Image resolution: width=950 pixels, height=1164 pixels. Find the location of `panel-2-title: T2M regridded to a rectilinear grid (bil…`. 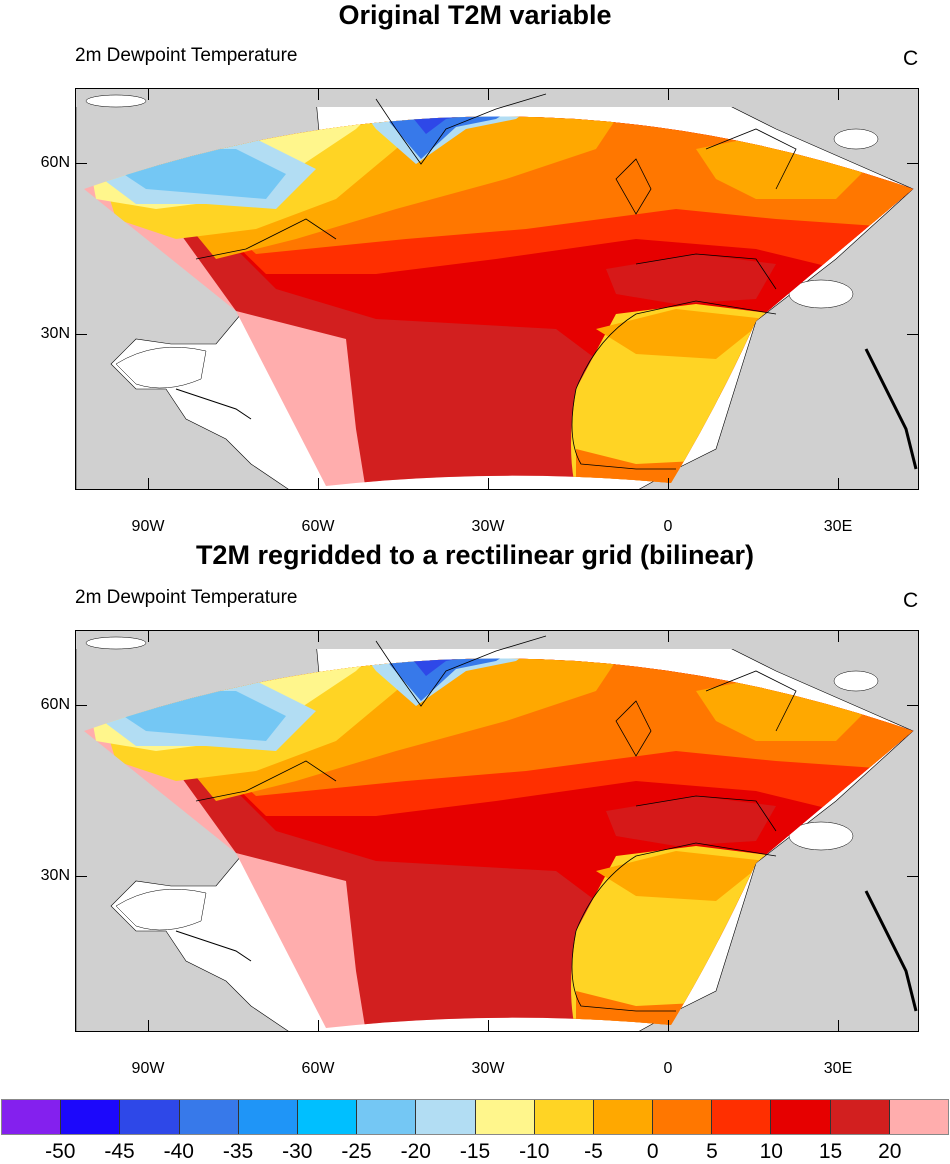

panel-2-title: T2M regridded to a rectilinear grid (bil… is located at coordinates (475, 555).